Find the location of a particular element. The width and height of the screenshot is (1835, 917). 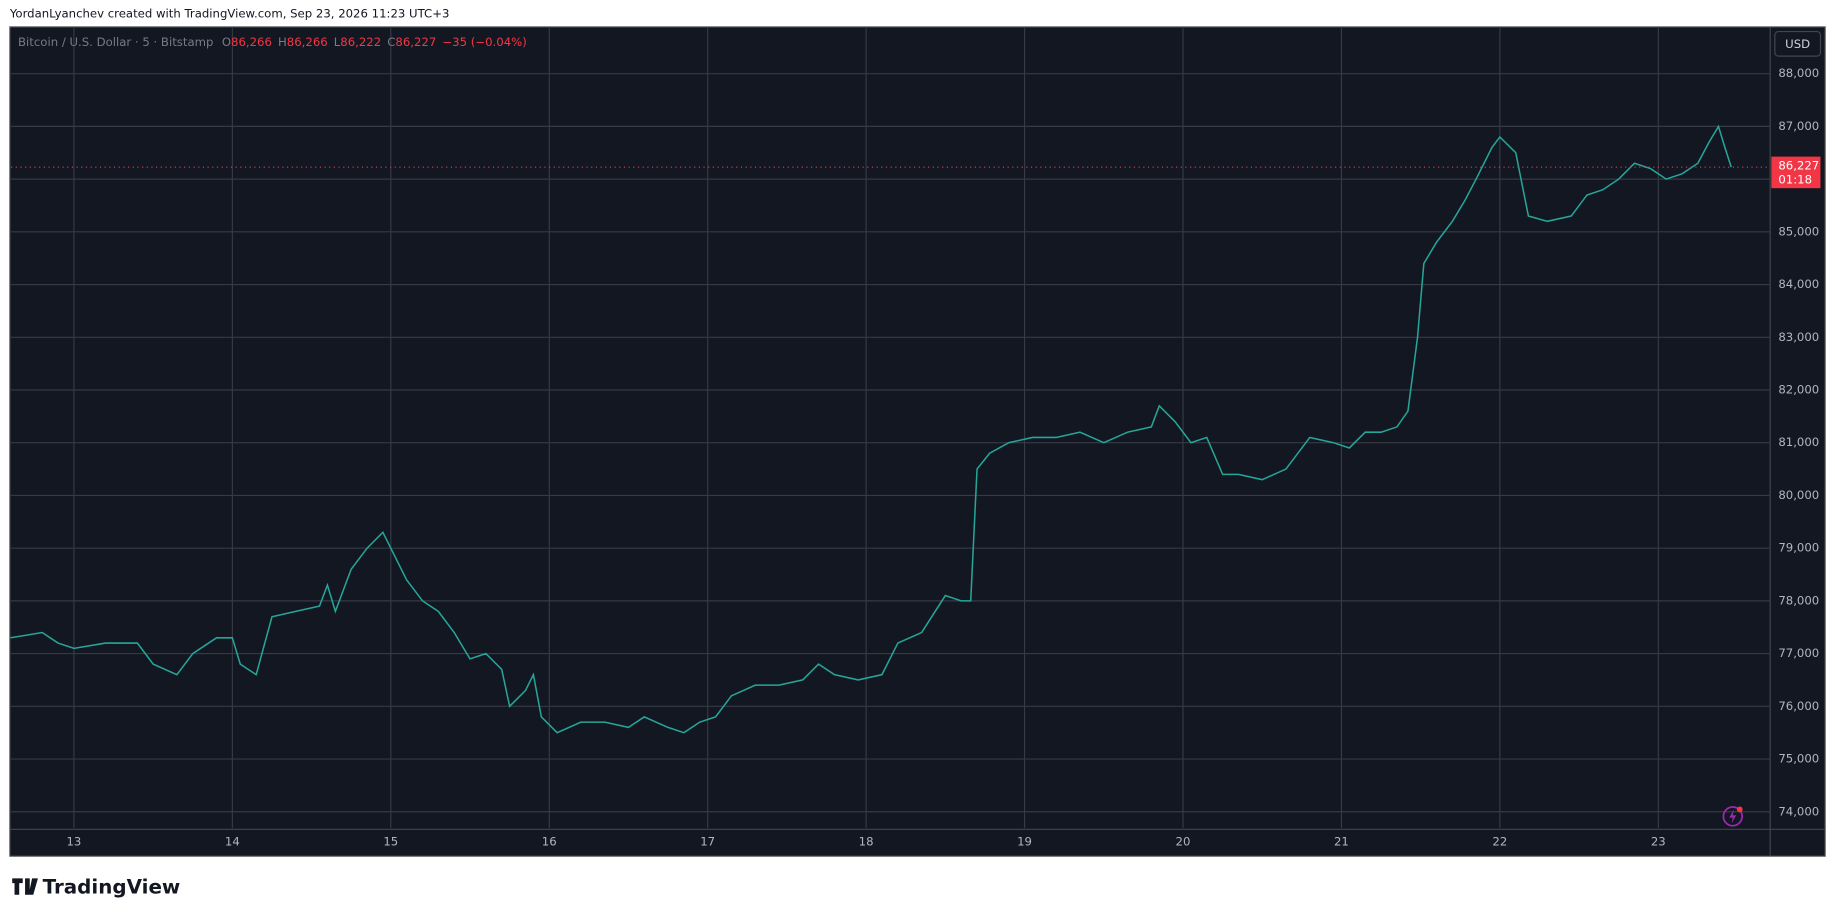

close: 86,227 is located at coordinates (415, 42).